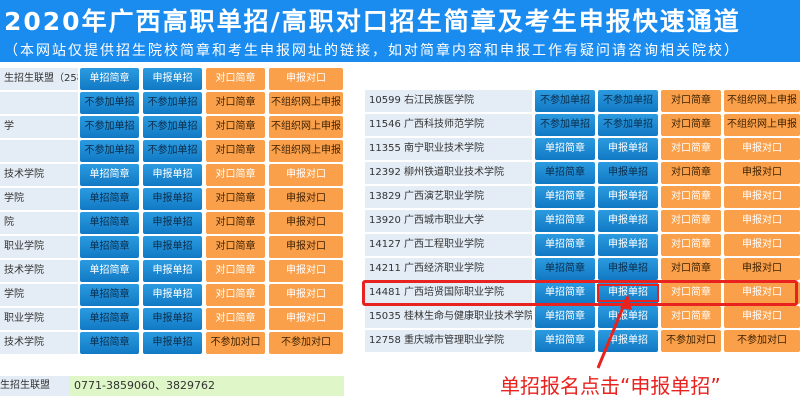  I want to click on school-name: 14211 广西经济职业学院, so click(448, 269).